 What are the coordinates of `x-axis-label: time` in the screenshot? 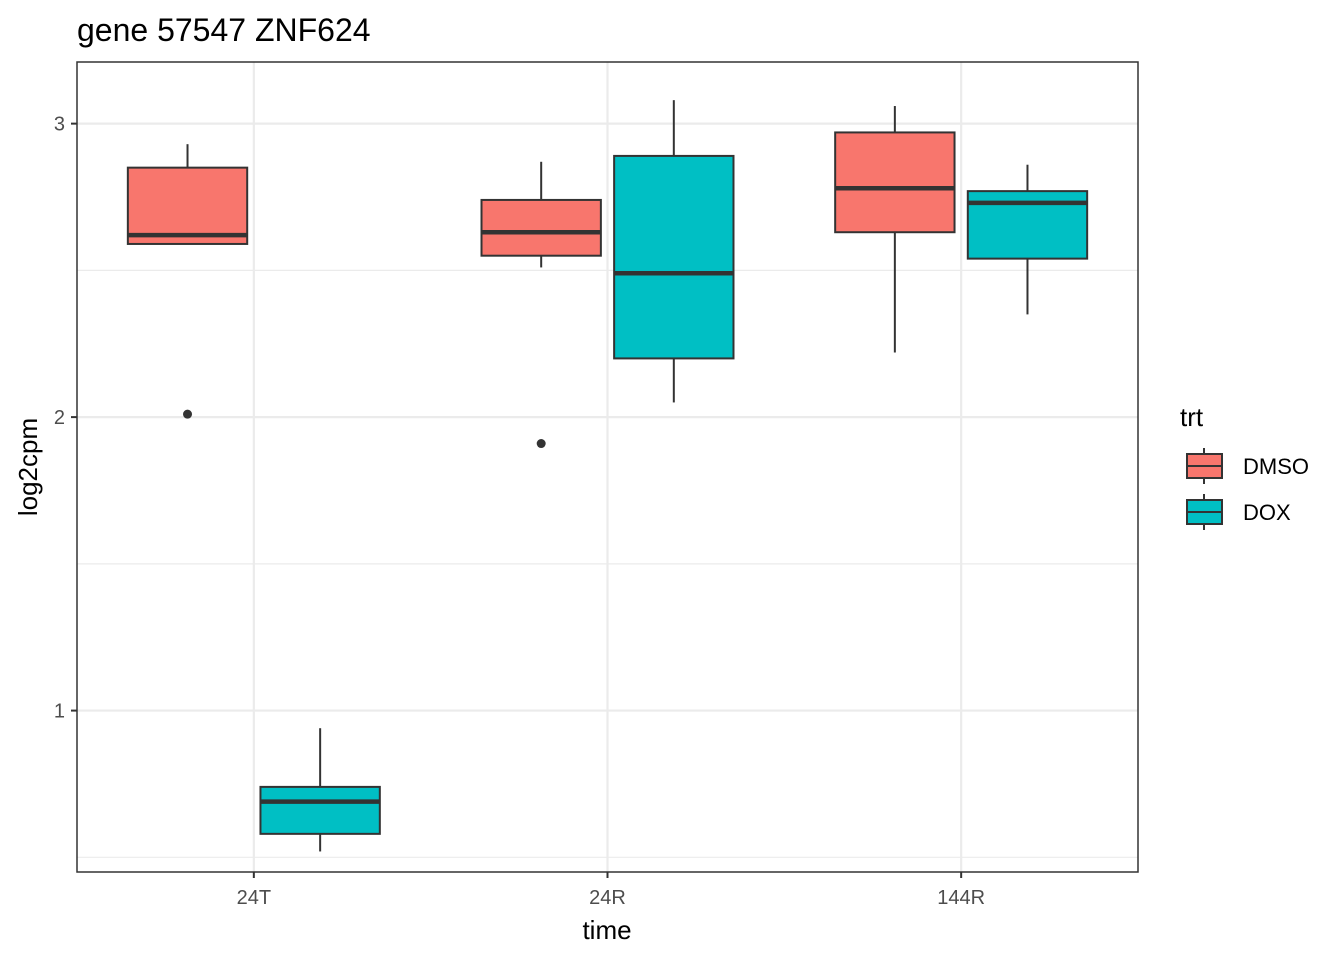 It's located at (606, 930).